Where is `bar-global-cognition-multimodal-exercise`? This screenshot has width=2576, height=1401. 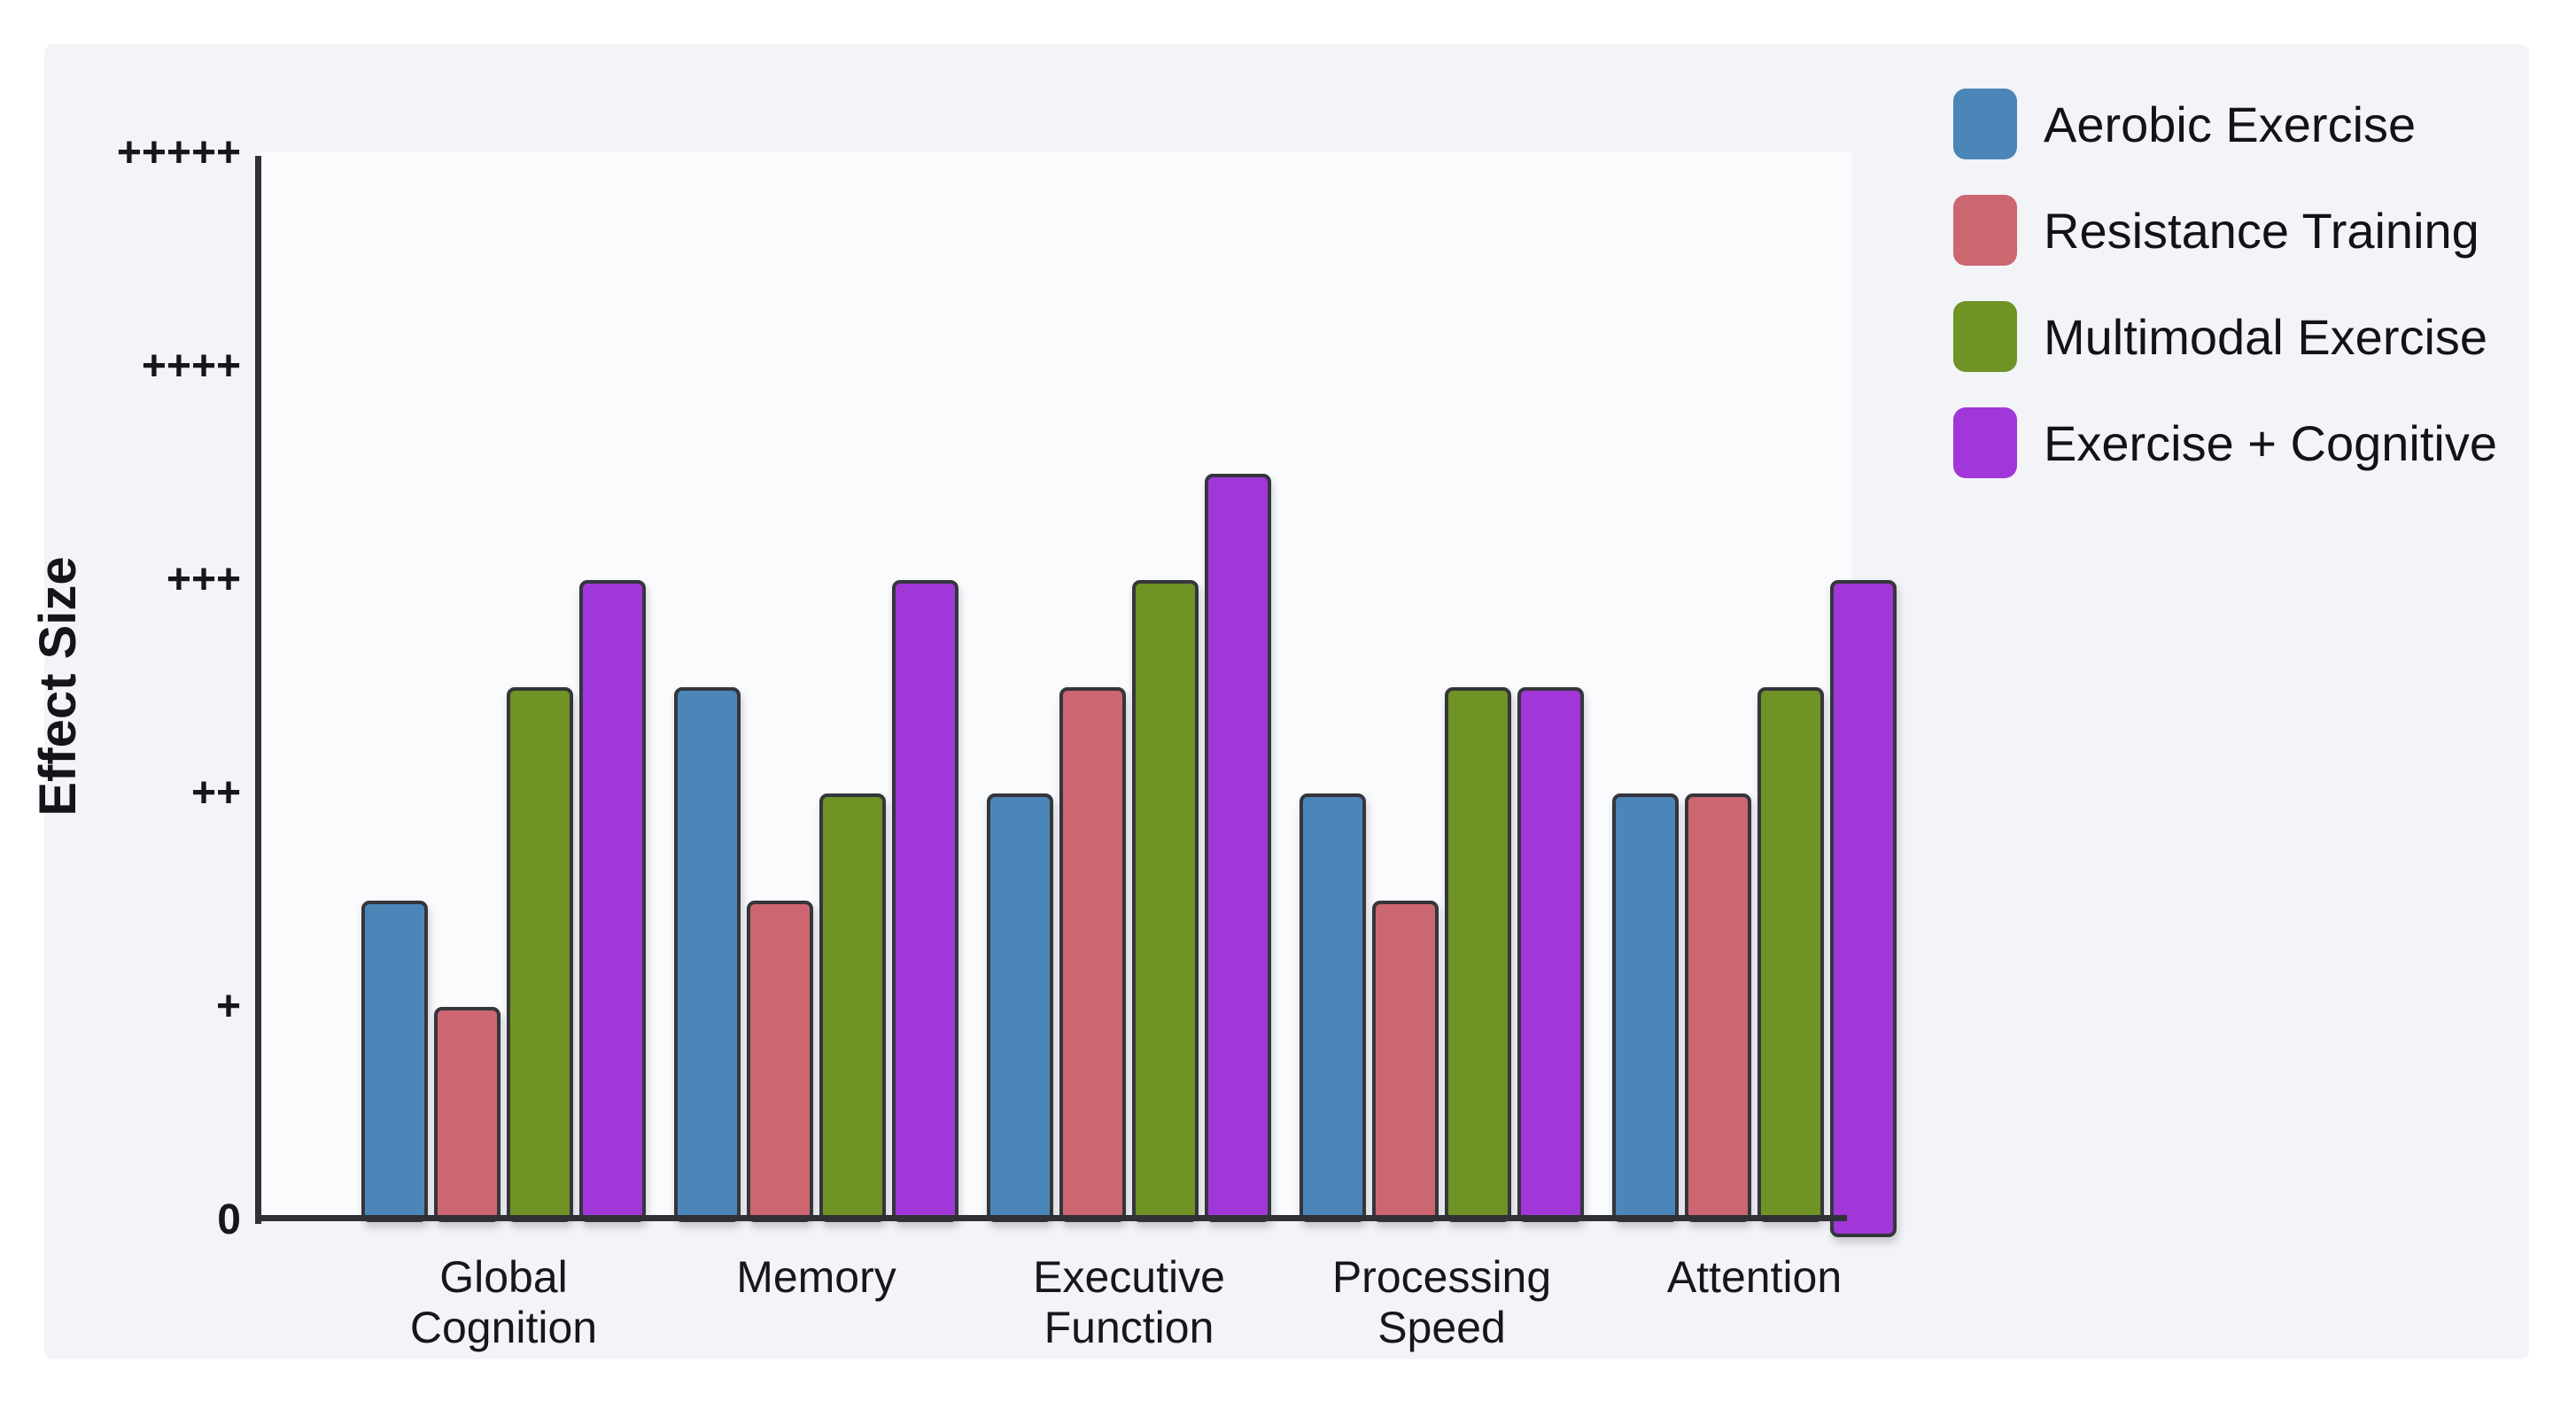 bar-global-cognition-multimodal-exercise is located at coordinates (540, 954).